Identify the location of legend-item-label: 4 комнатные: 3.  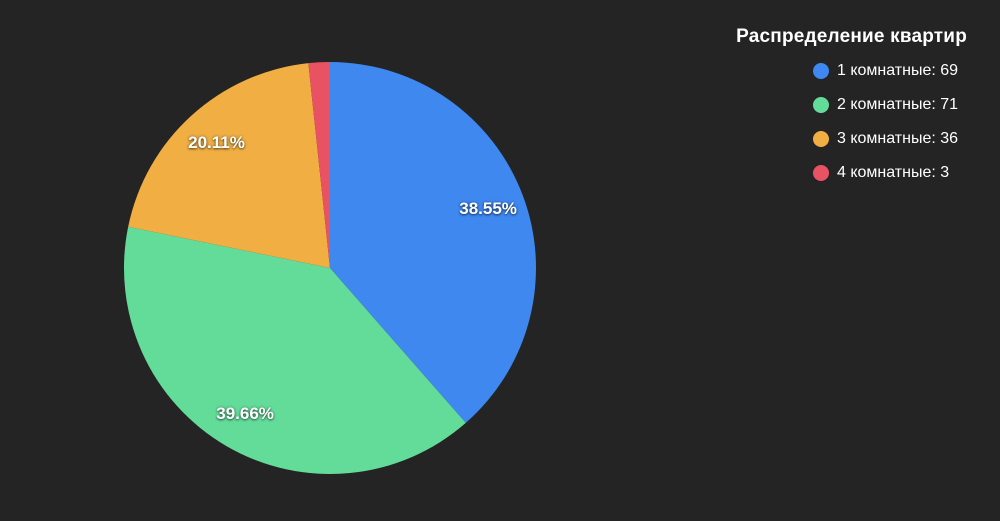
(893, 172).